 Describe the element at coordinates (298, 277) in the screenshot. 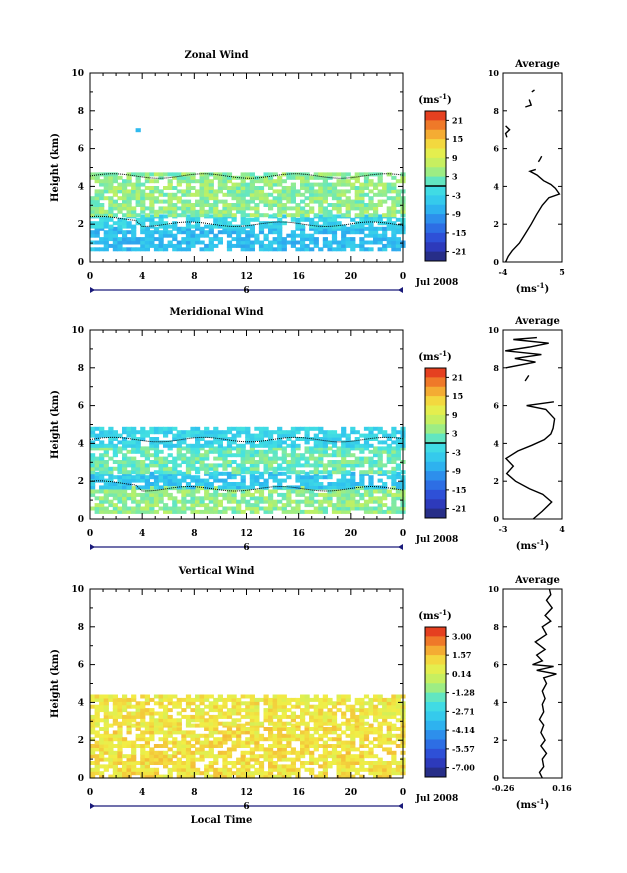

I see `x-tick-label: 16` at that location.